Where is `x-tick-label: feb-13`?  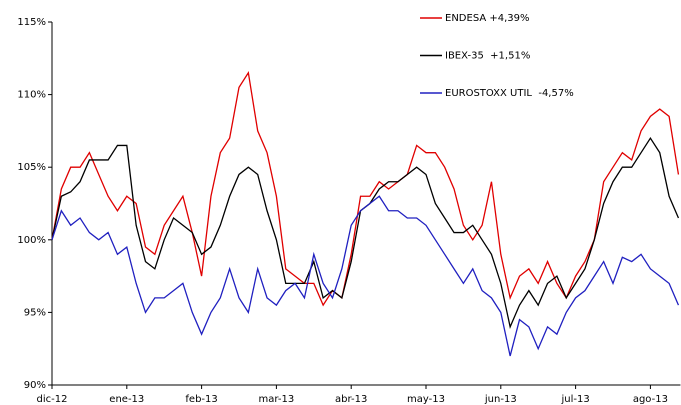 x-tick-label: feb-13 is located at coordinates (201, 399).